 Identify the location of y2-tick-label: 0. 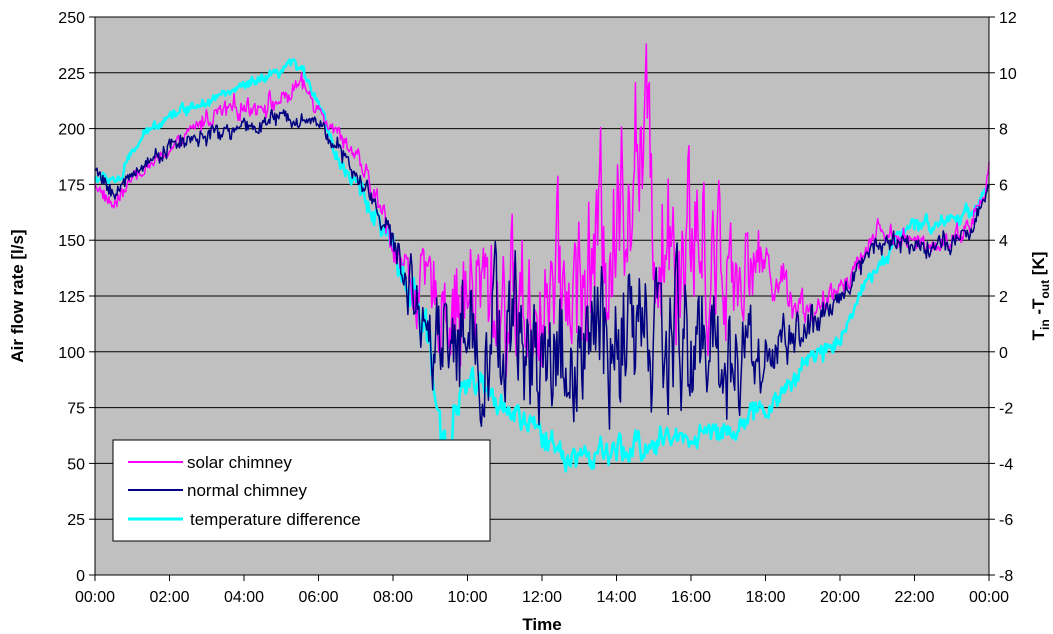
(1003, 353).